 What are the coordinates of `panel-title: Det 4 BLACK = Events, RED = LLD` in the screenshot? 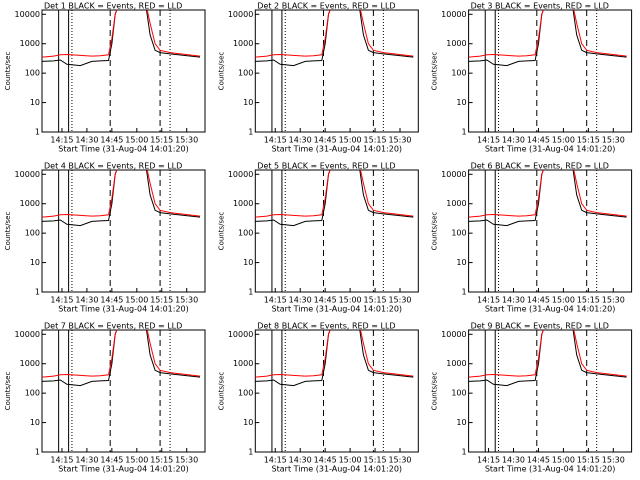 It's located at (113, 166).